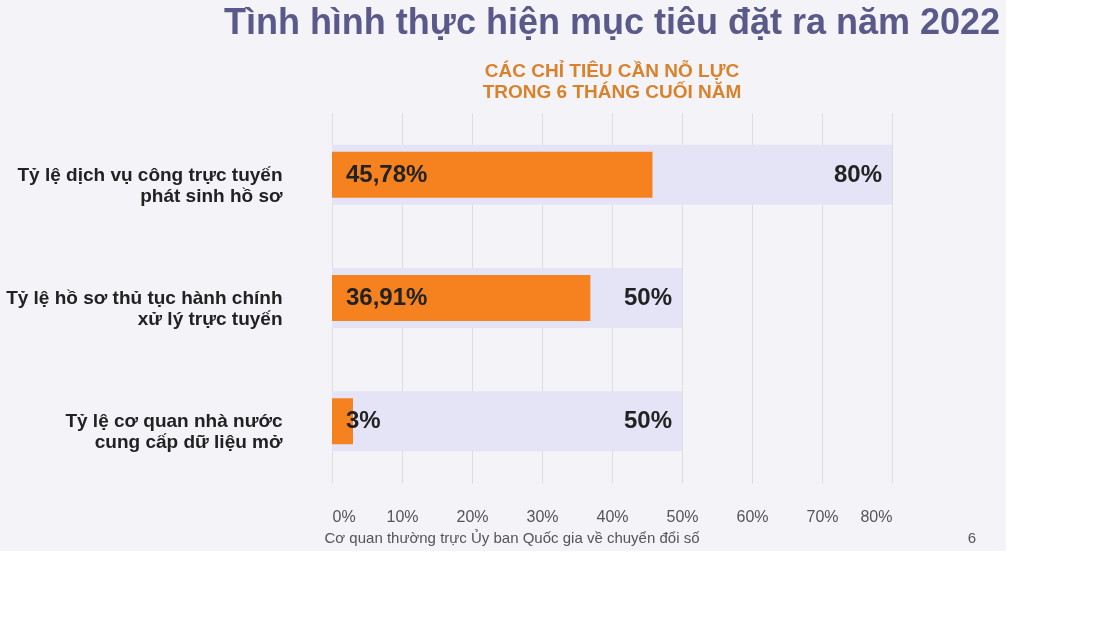  Describe the element at coordinates (387, 296) in the screenshot. I see `data-label: 36,91%` at that location.